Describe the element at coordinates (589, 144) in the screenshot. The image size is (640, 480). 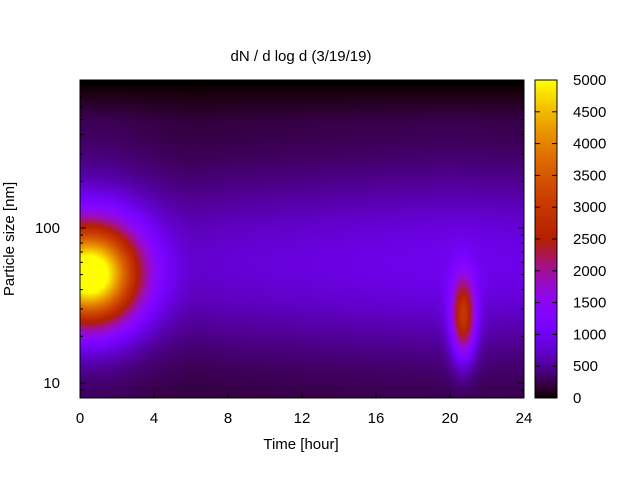
I see `colorbar-tick-label: 4000` at that location.